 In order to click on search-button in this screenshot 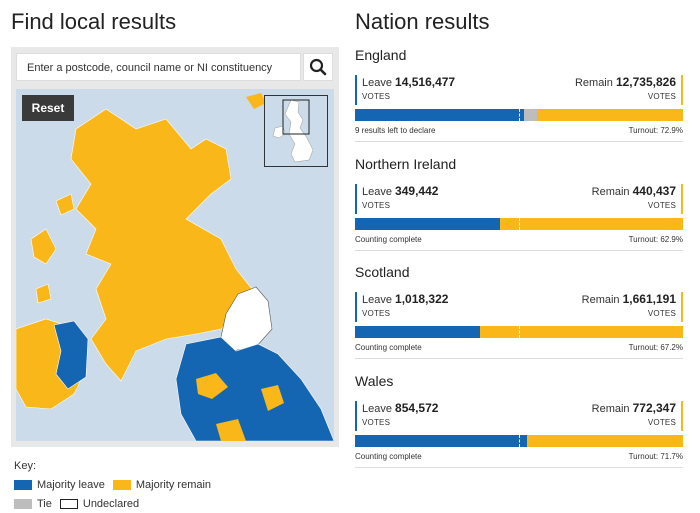, I will do `click(318, 67)`.